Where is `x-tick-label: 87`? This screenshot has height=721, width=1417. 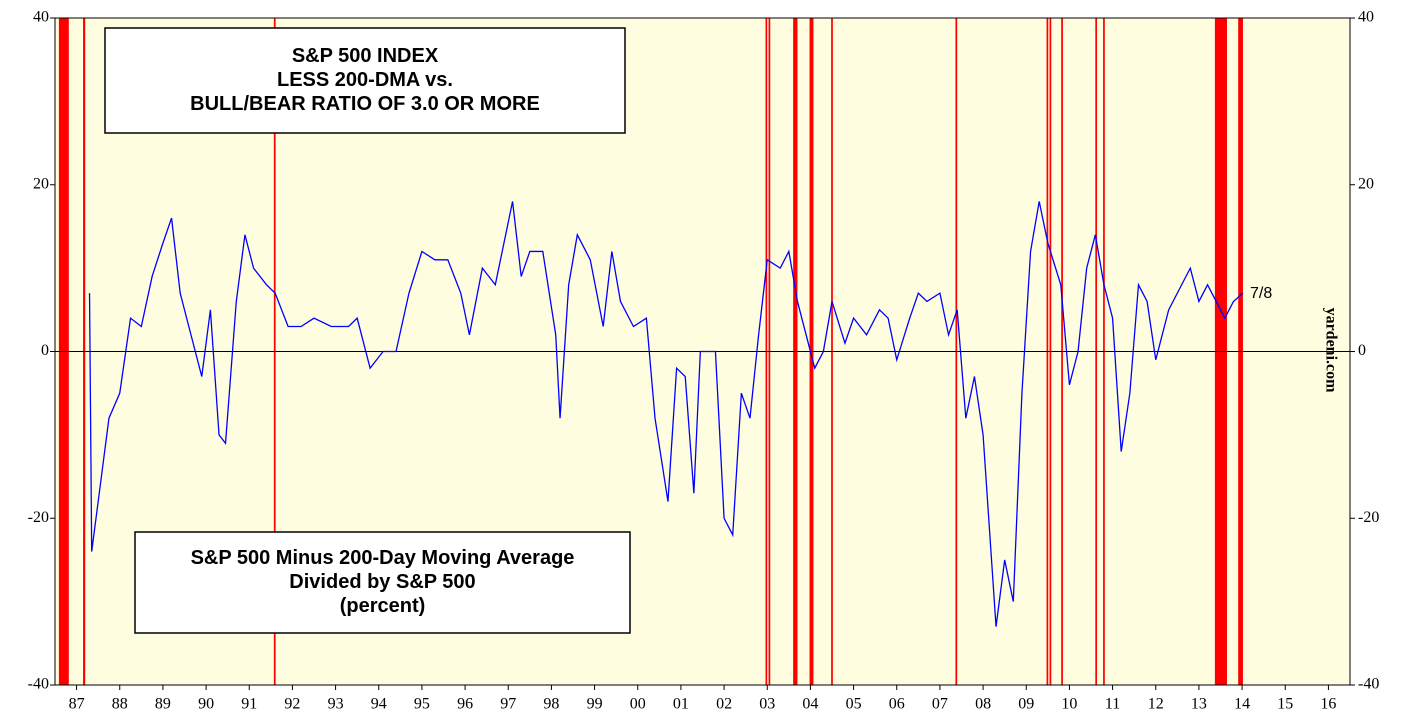
x-tick-label: 87 is located at coordinates (77, 704).